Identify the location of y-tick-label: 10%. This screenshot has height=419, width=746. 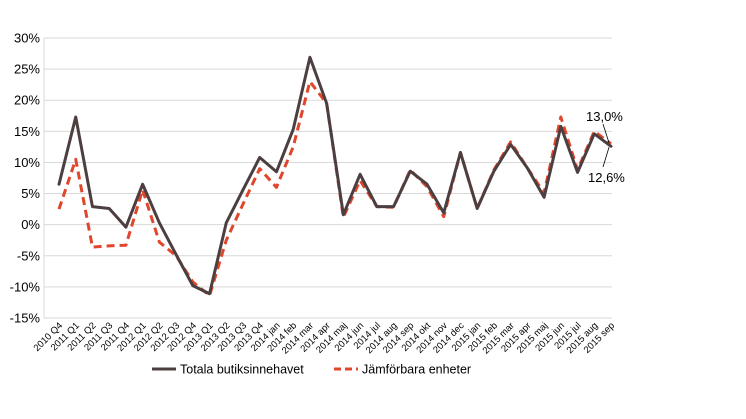
(27, 162).